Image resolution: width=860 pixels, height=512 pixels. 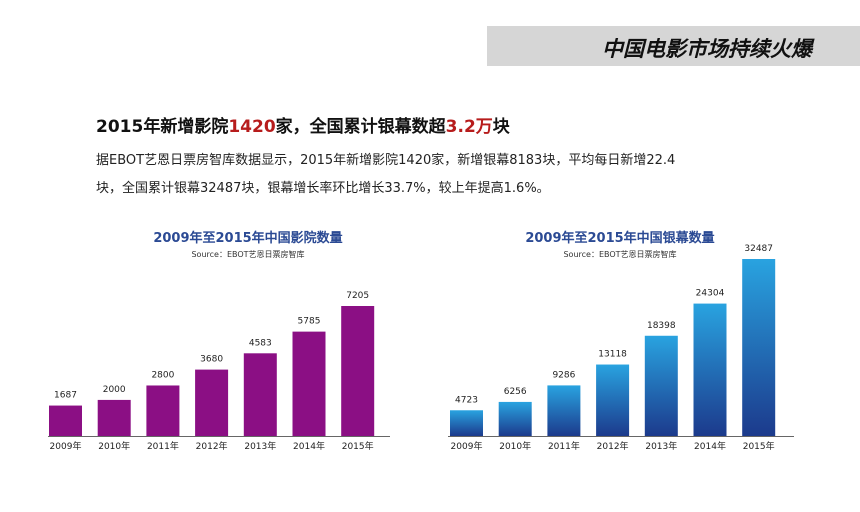 What do you see at coordinates (612, 355) in the screenshot?
I see `data-label: 13118` at bounding box center [612, 355].